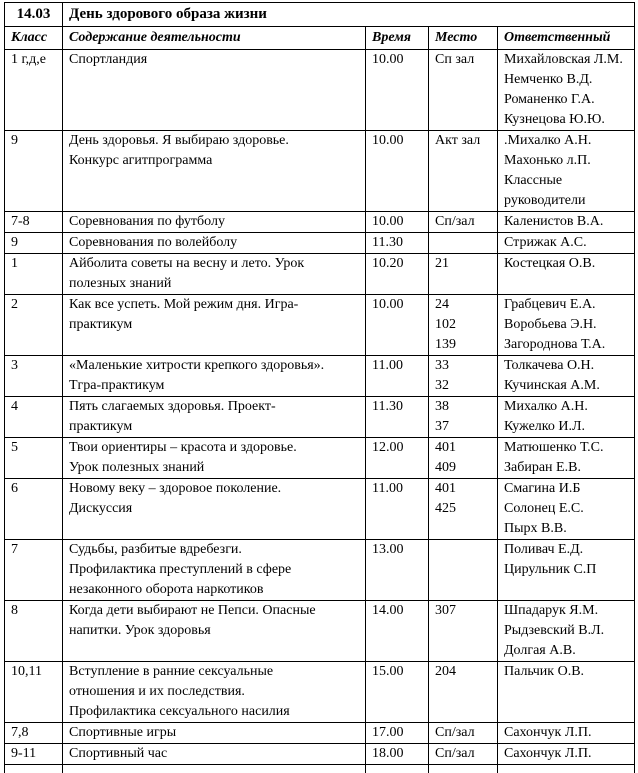  I want to click on place-cell: 33 32, so click(463, 376).